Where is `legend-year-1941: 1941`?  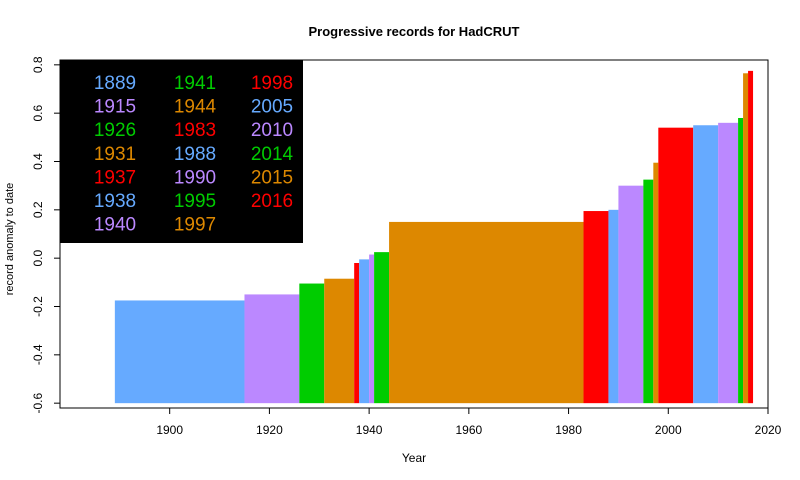
legend-year-1941: 1941 is located at coordinates (195, 83).